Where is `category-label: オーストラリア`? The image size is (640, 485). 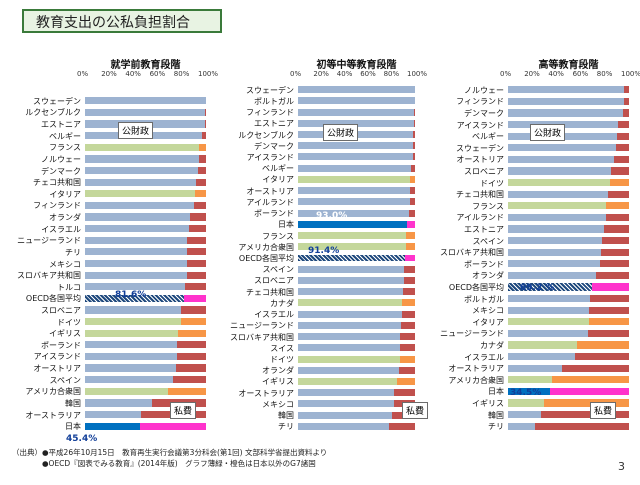 category-label: オーストラリア is located at coordinates (53, 415).